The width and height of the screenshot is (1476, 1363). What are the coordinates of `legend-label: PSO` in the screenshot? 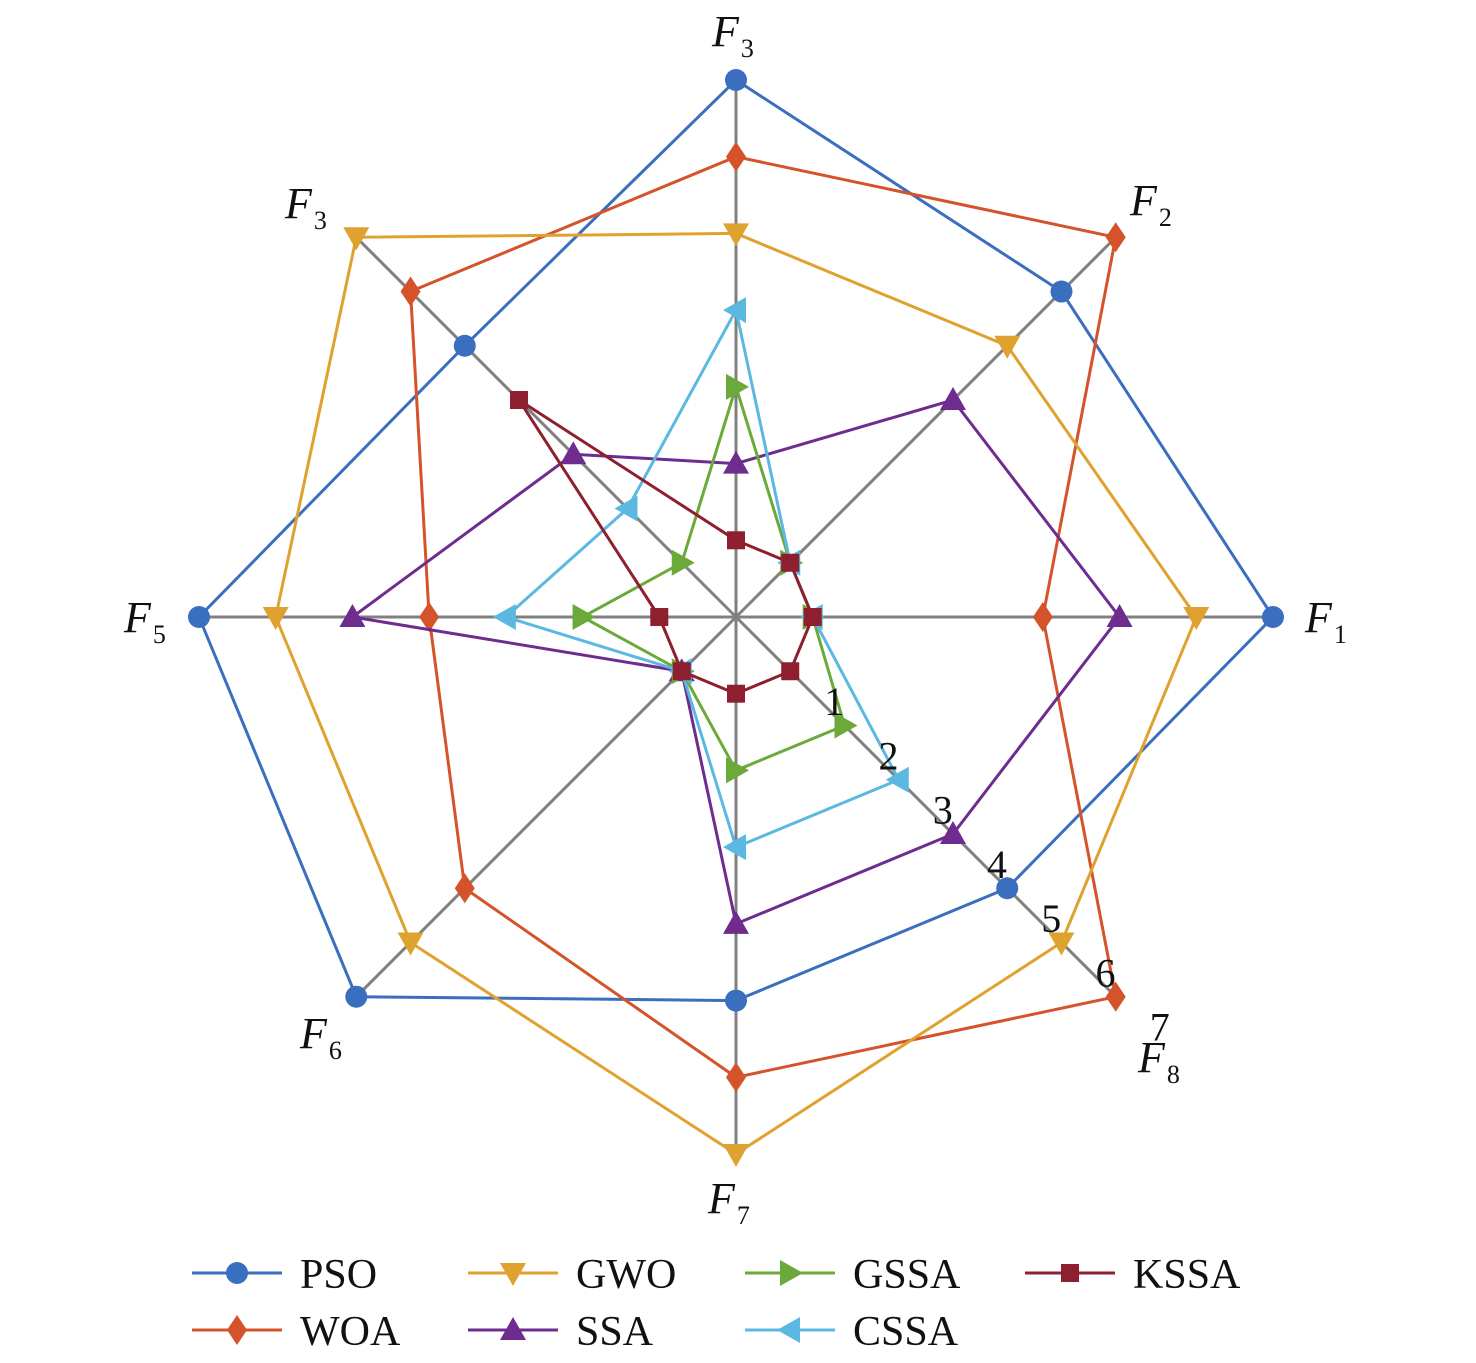 It's located at (338, 1275).